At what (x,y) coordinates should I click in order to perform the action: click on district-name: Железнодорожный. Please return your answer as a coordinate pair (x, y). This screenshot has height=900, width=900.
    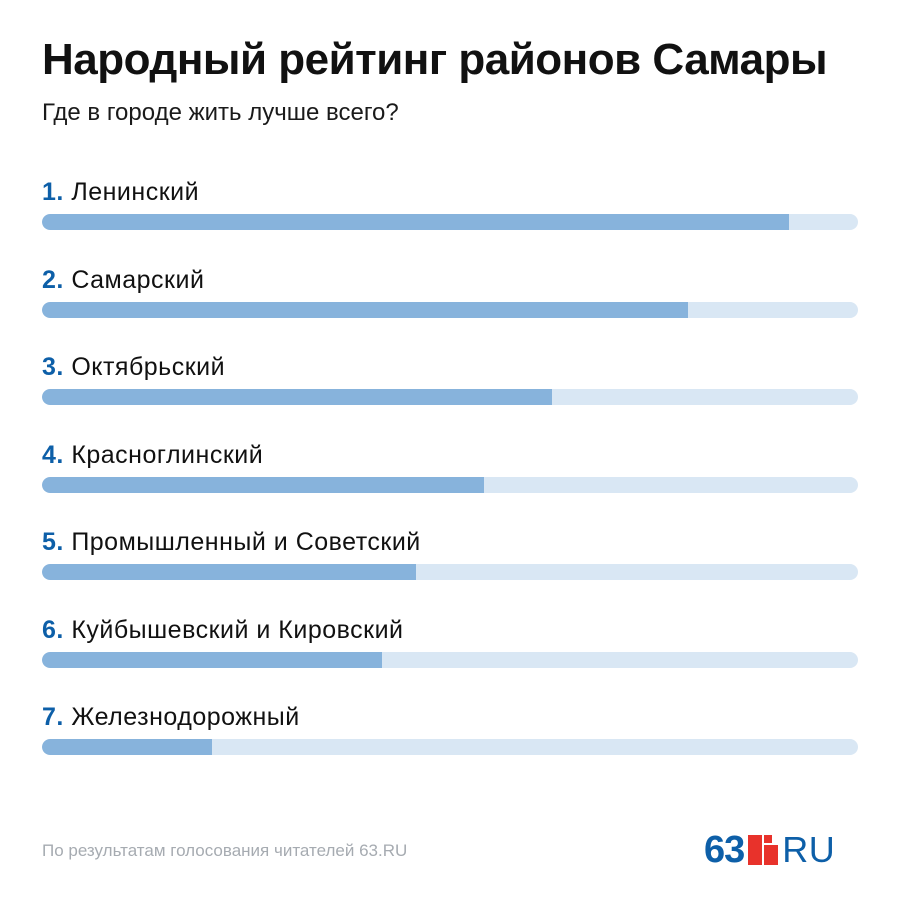
    Looking at the image, I should click on (185, 717).